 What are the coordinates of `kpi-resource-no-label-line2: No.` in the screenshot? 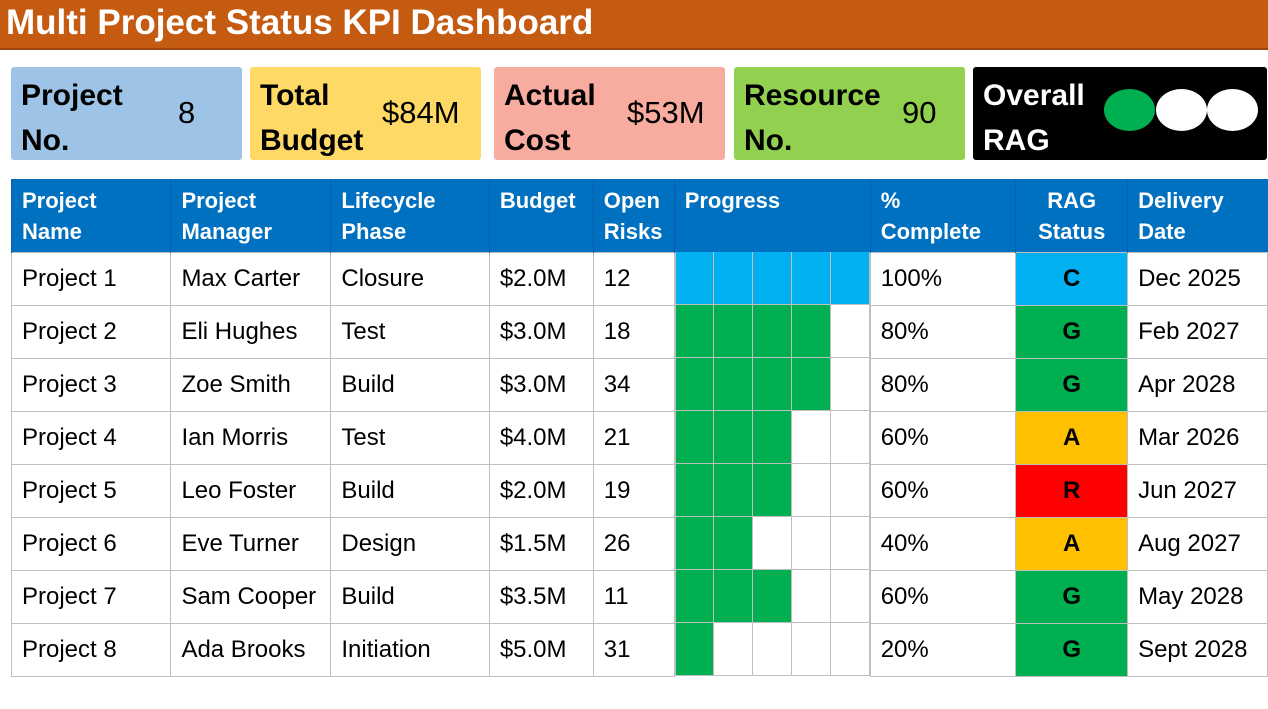 It's located at (768, 140).